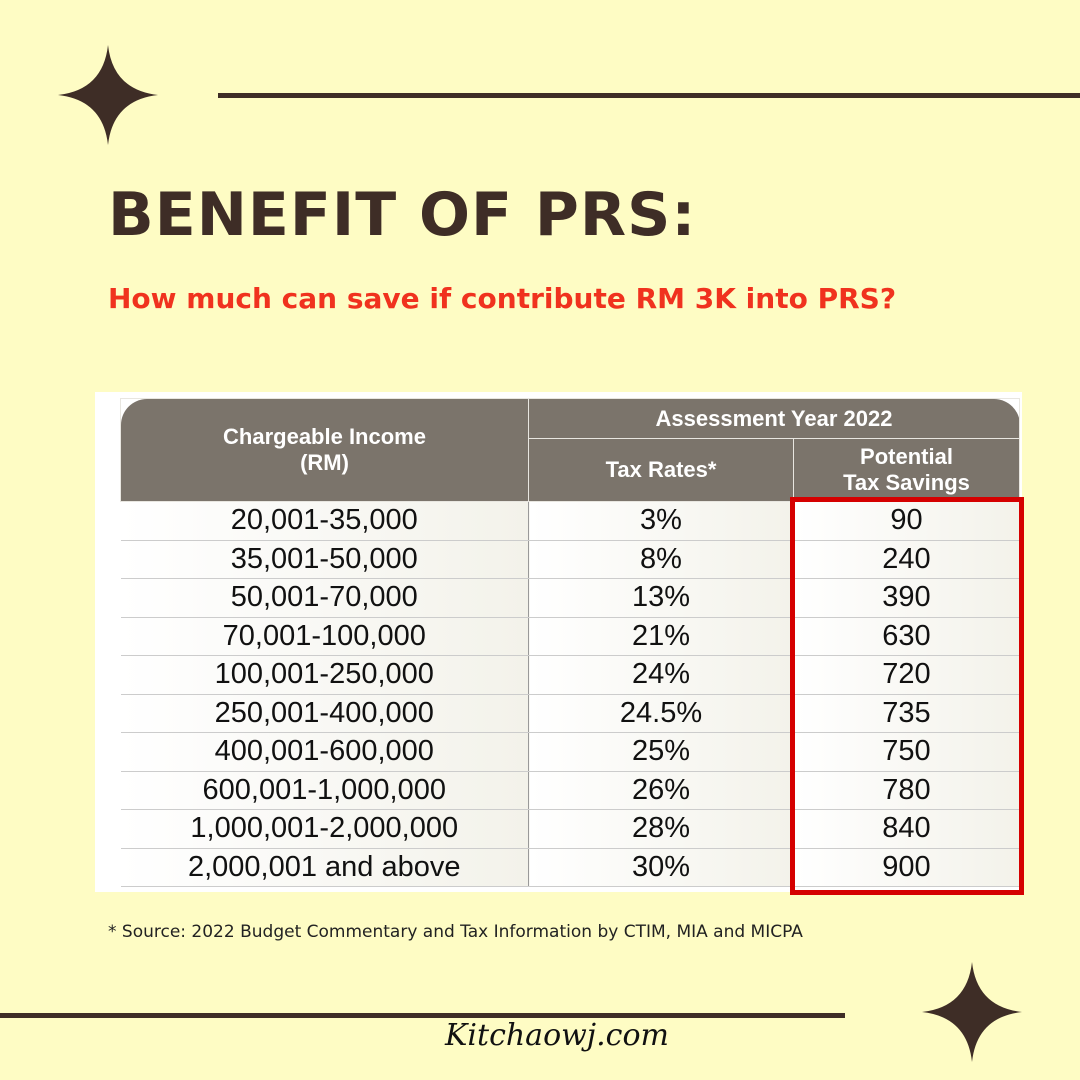 The height and width of the screenshot is (1080, 1080). Describe the element at coordinates (906, 829) in the screenshot. I see `cell-tax-savings: 840` at that location.